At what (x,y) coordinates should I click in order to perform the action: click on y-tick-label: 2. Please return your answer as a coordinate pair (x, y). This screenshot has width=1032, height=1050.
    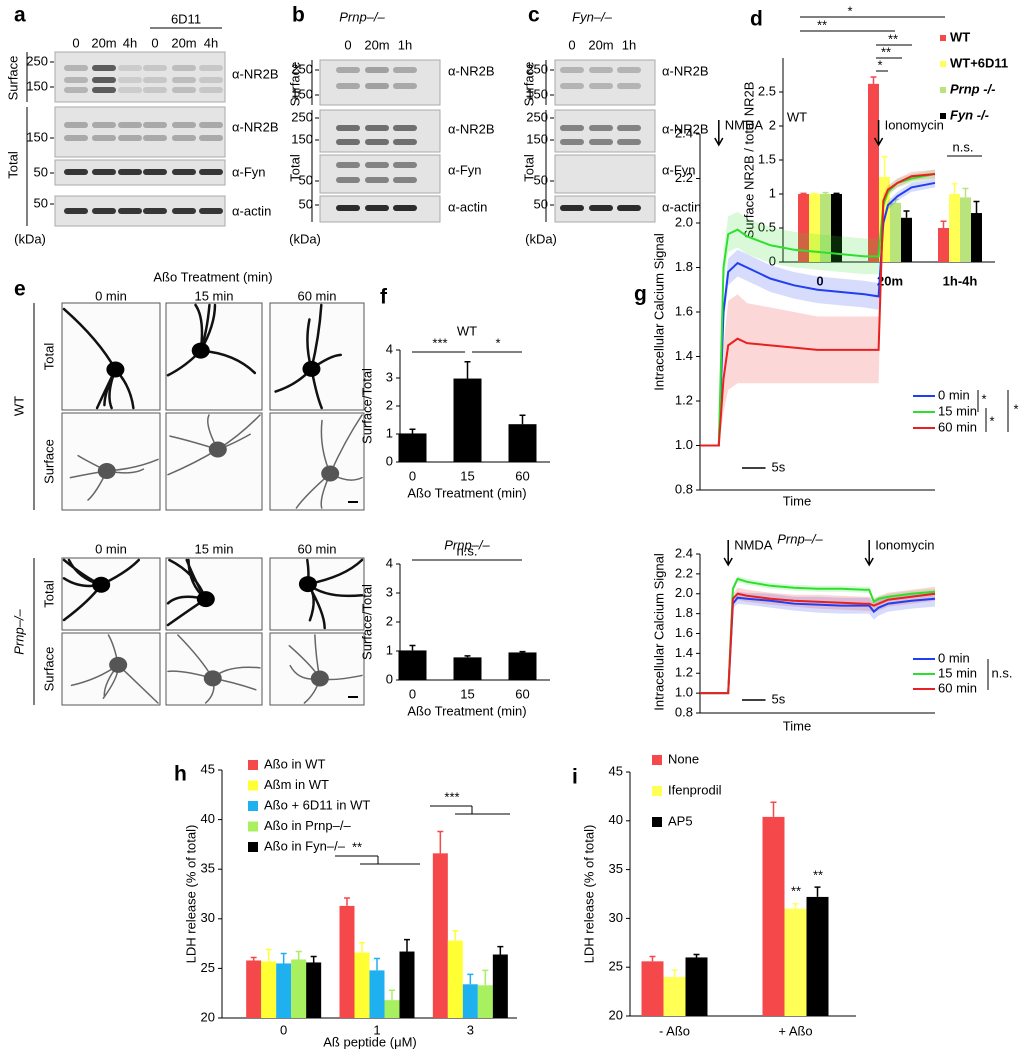
    Looking at the image, I should click on (389, 404).